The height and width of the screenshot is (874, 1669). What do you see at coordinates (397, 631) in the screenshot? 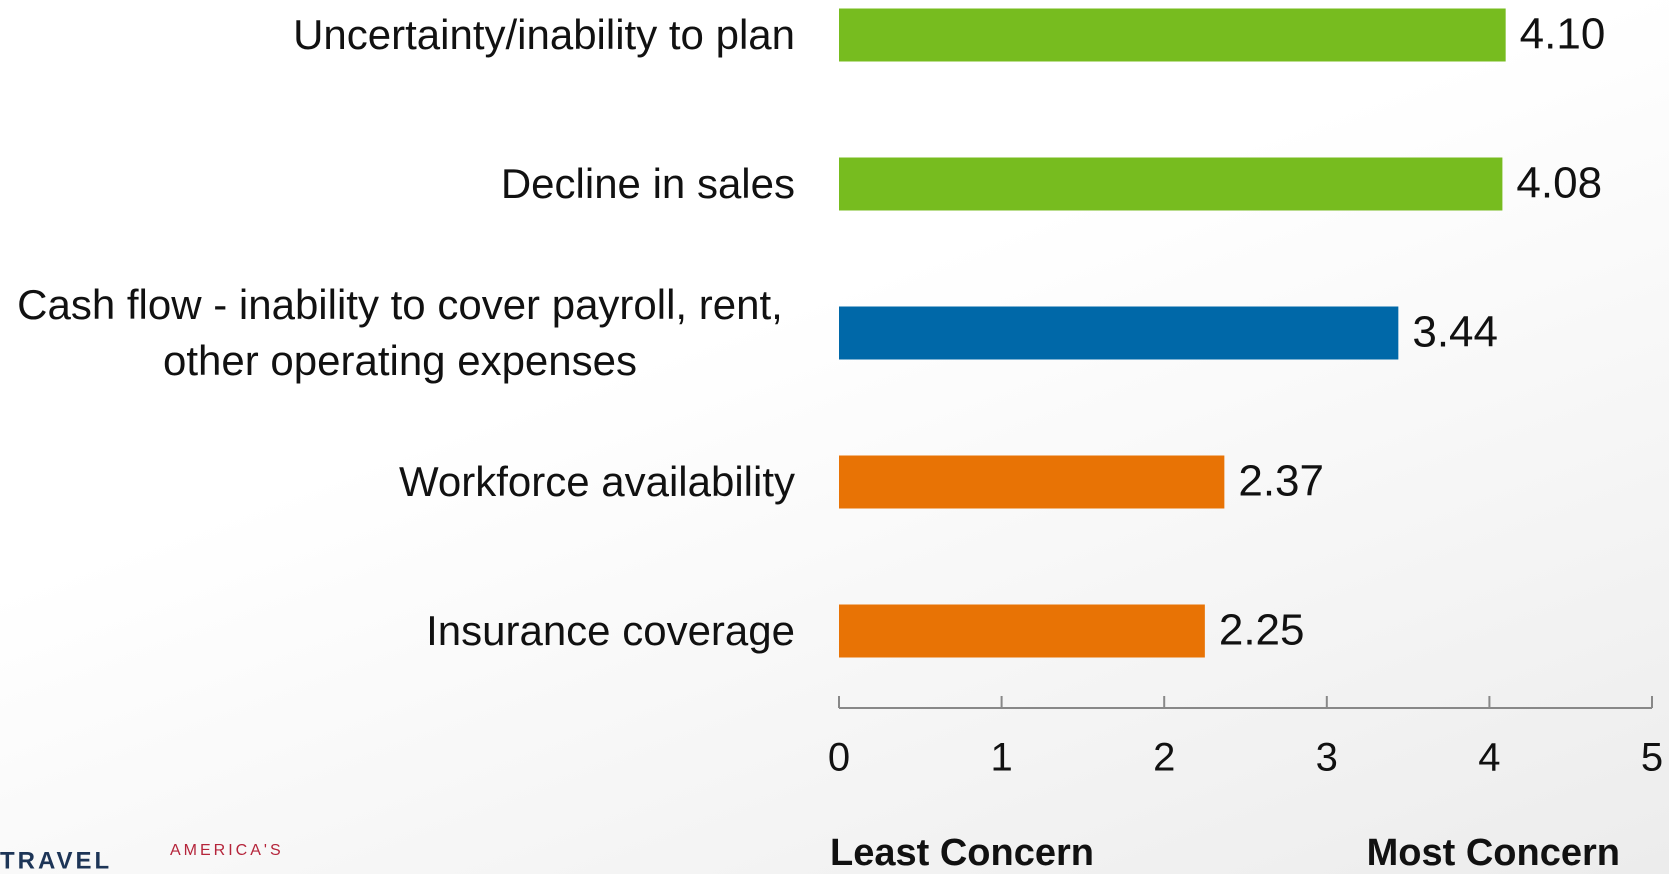
I see `category-label-box: Insurance coverage` at bounding box center [397, 631].